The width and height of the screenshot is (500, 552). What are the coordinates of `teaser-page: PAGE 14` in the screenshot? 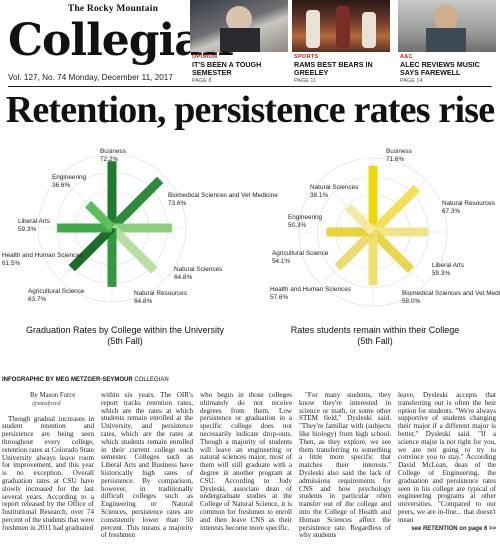 It's located at (411, 81).